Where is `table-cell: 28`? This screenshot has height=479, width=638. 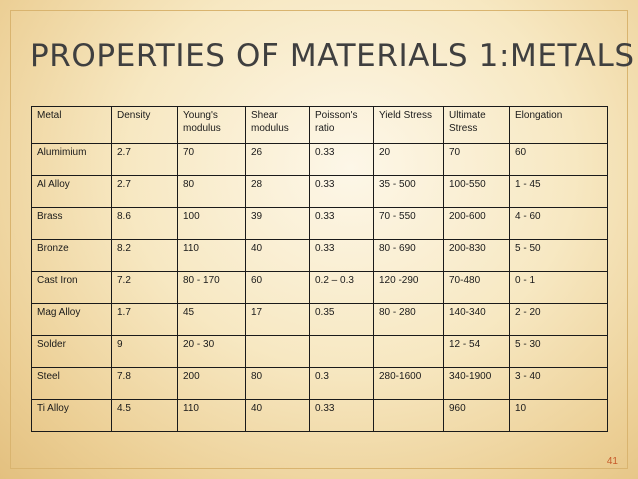 table-cell: 28 is located at coordinates (277, 191).